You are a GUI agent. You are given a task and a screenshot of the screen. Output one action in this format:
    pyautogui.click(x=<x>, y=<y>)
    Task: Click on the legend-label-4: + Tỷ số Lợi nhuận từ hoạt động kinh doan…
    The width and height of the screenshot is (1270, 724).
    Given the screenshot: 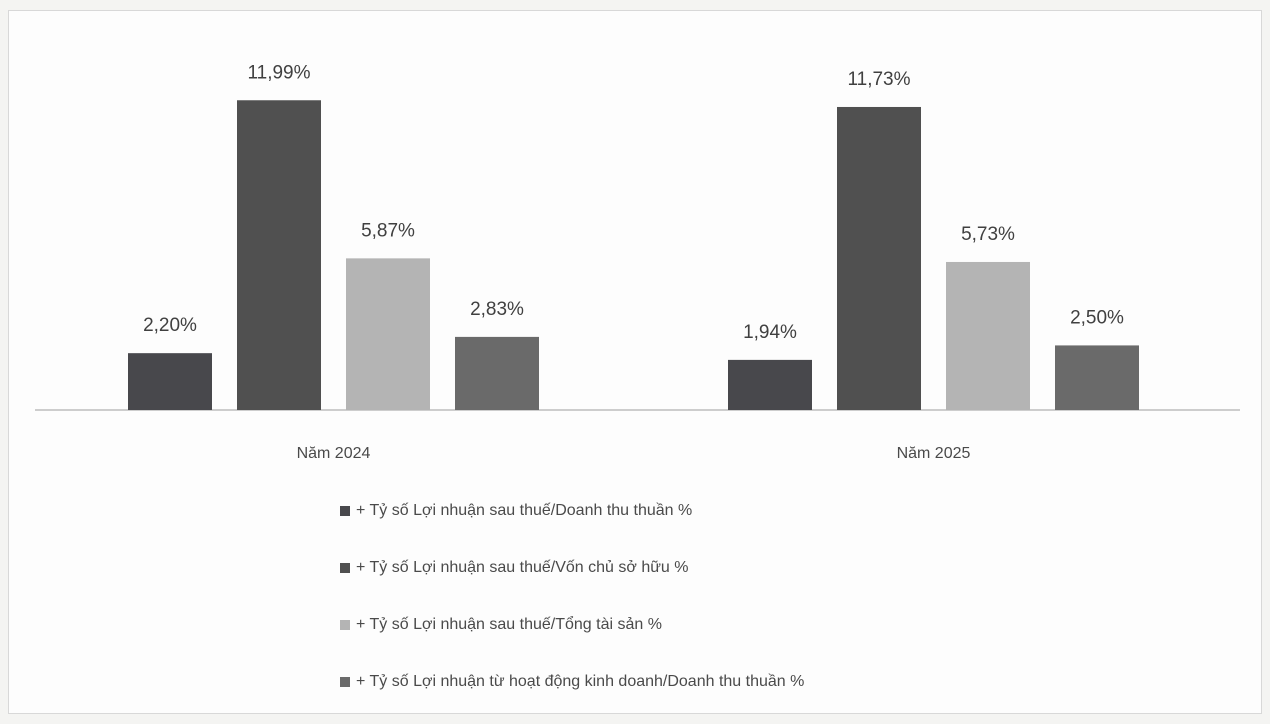 What is the action you would take?
    pyautogui.click(x=580, y=681)
    